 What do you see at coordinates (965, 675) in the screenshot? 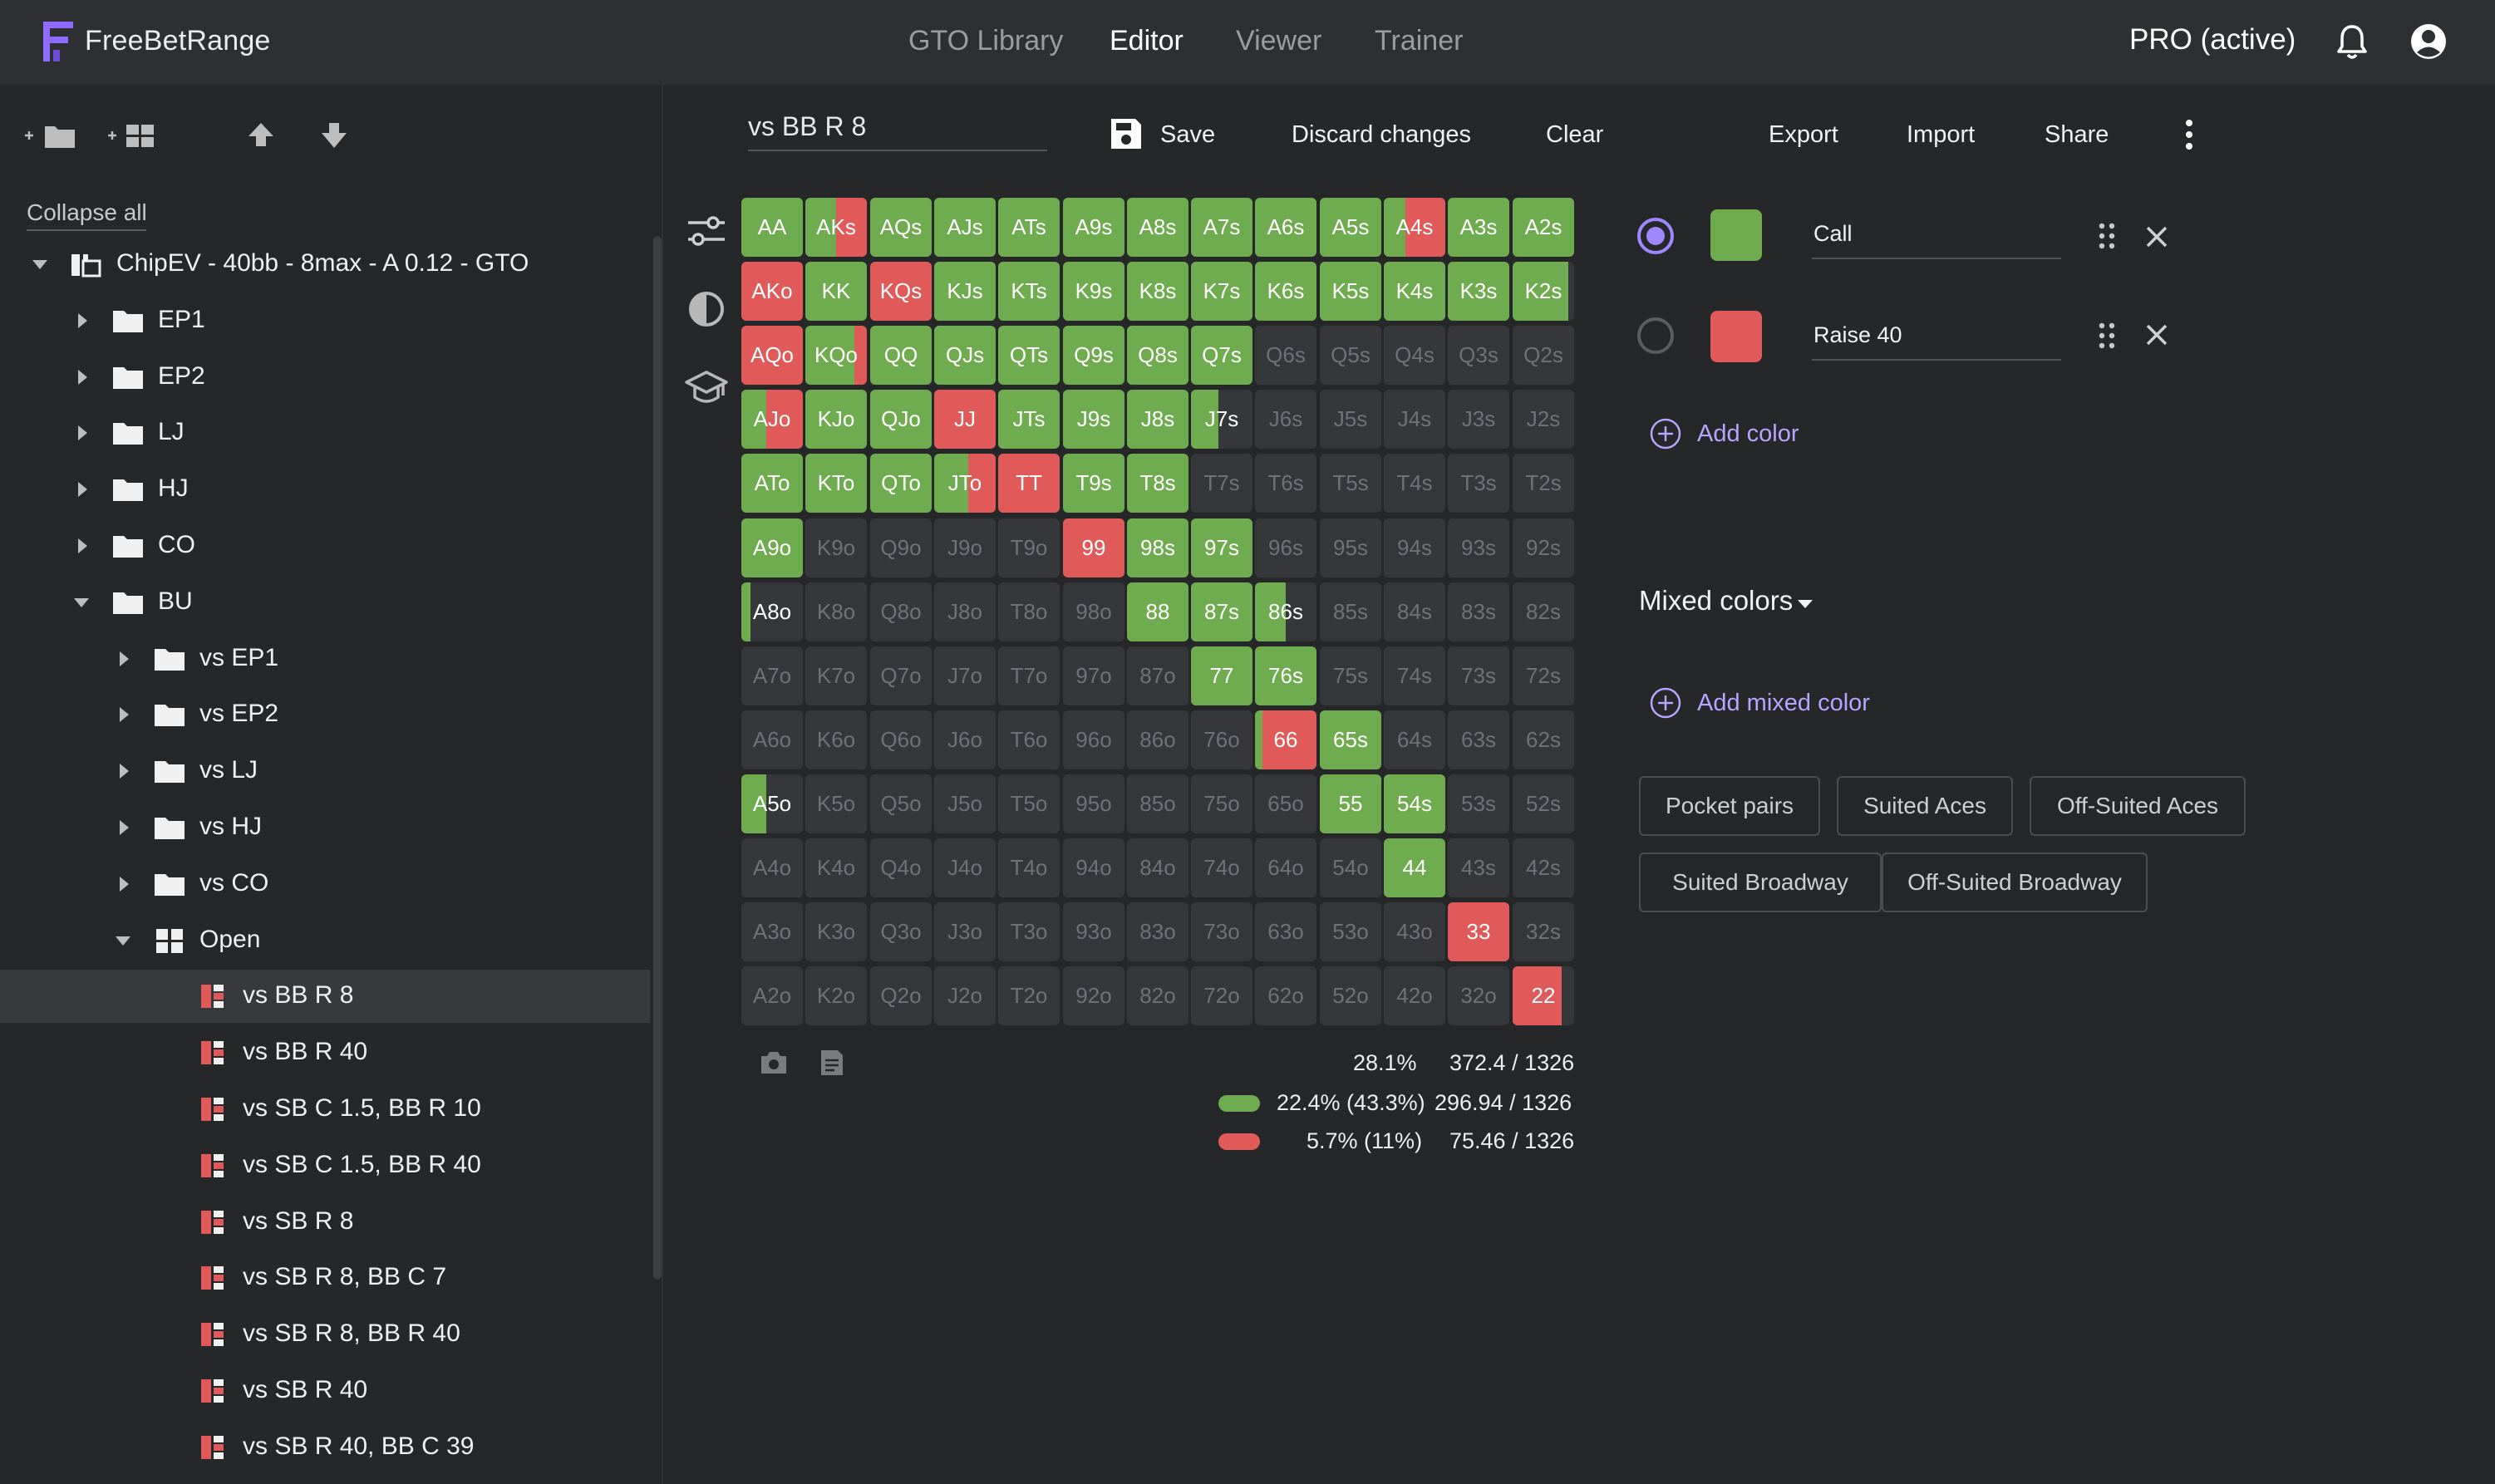
I see `hand-cell-j7o: J7o` at bounding box center [965, 675].